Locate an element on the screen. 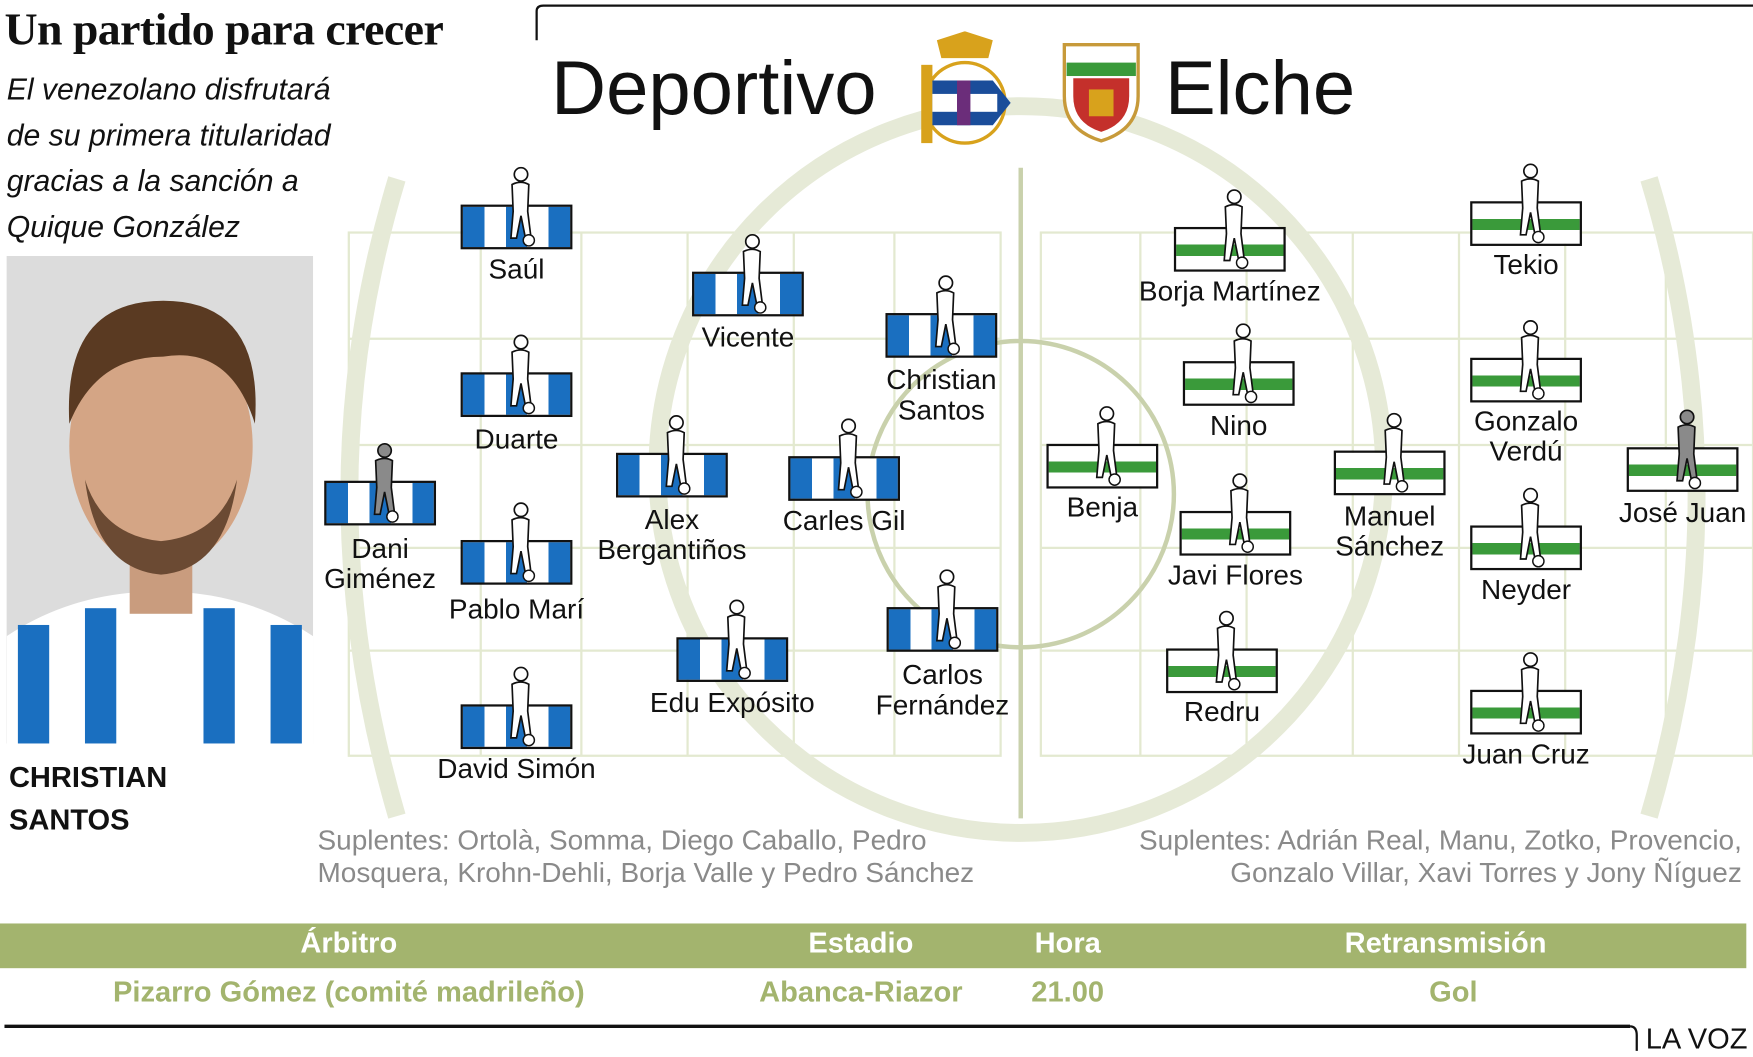 This screenshot has height=1057, width=1753. stadium-value: Abanca-Riazor is located at coordinates (861, 991).